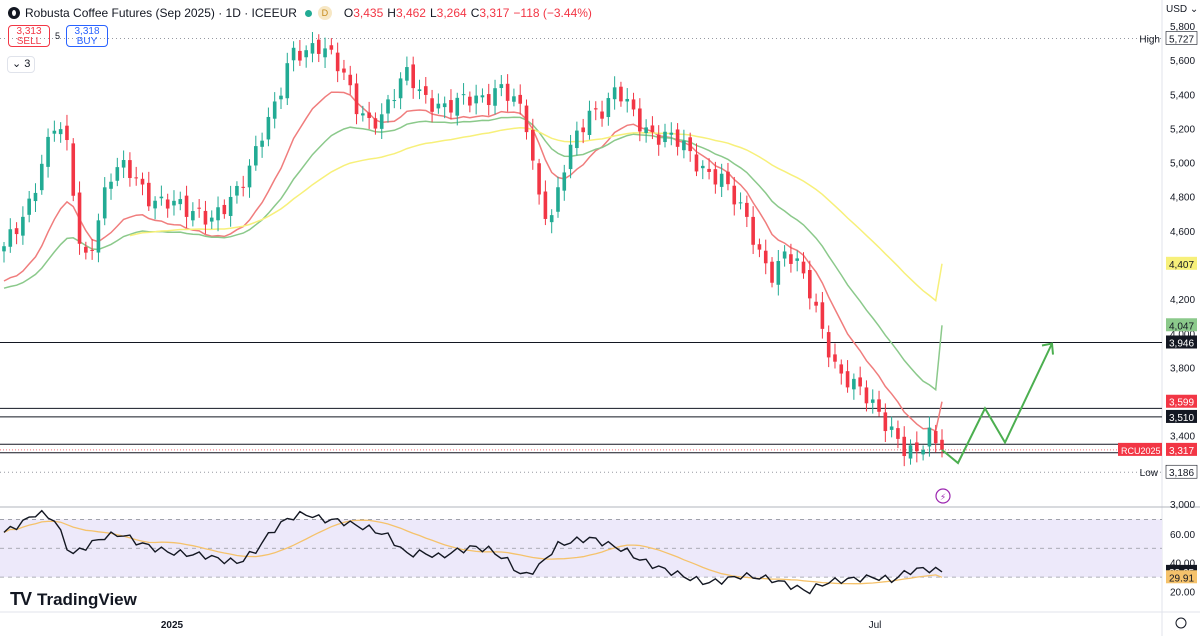 This screenshot has width=1200, height=641. I want to click on buy-button: 3,318 BUY, so click(87, 36).